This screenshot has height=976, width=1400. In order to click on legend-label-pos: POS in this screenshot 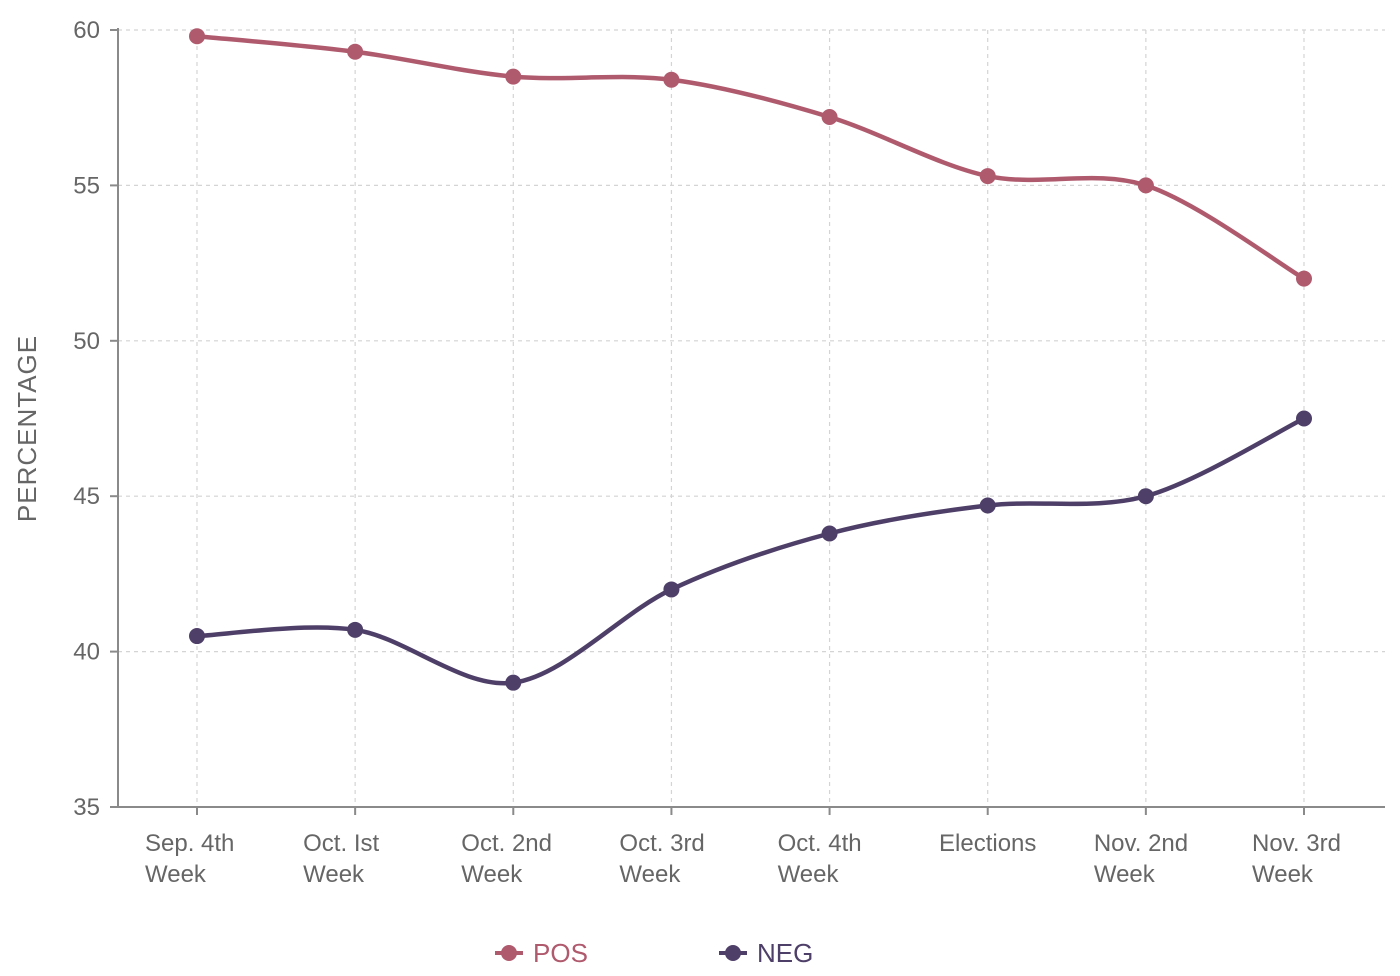, I will do `click(560, 953)`.